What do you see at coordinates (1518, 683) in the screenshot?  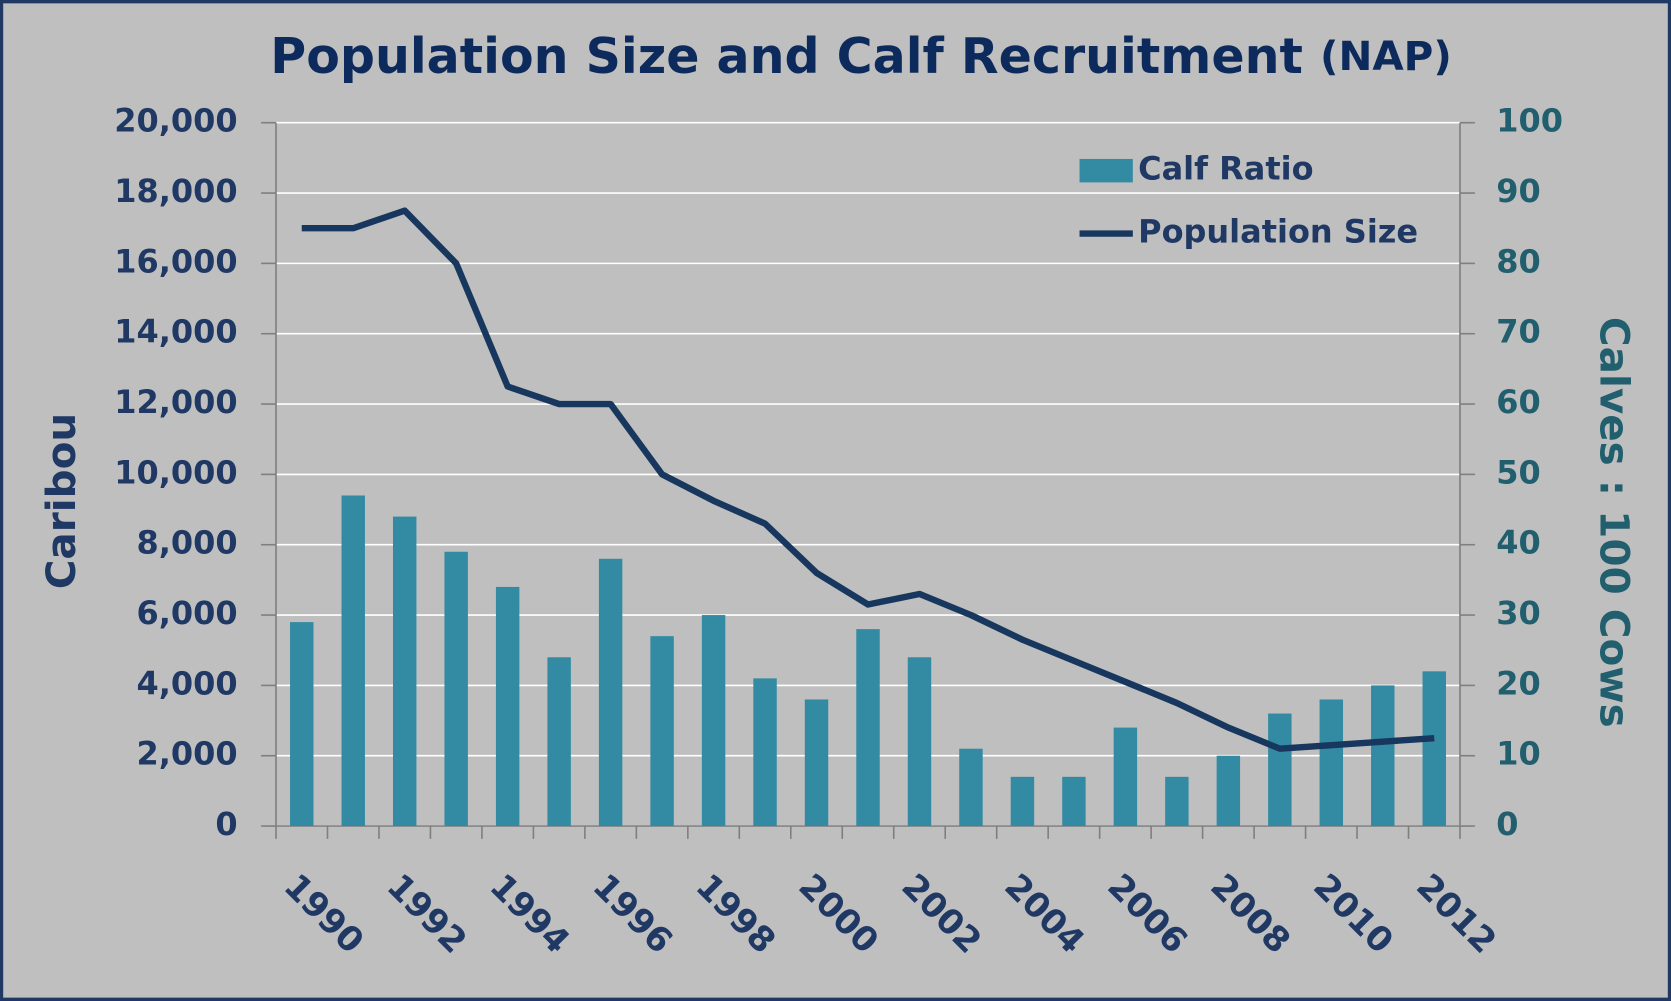 I see `y2-tick-label: 20` at bounding box center [1518, 683].